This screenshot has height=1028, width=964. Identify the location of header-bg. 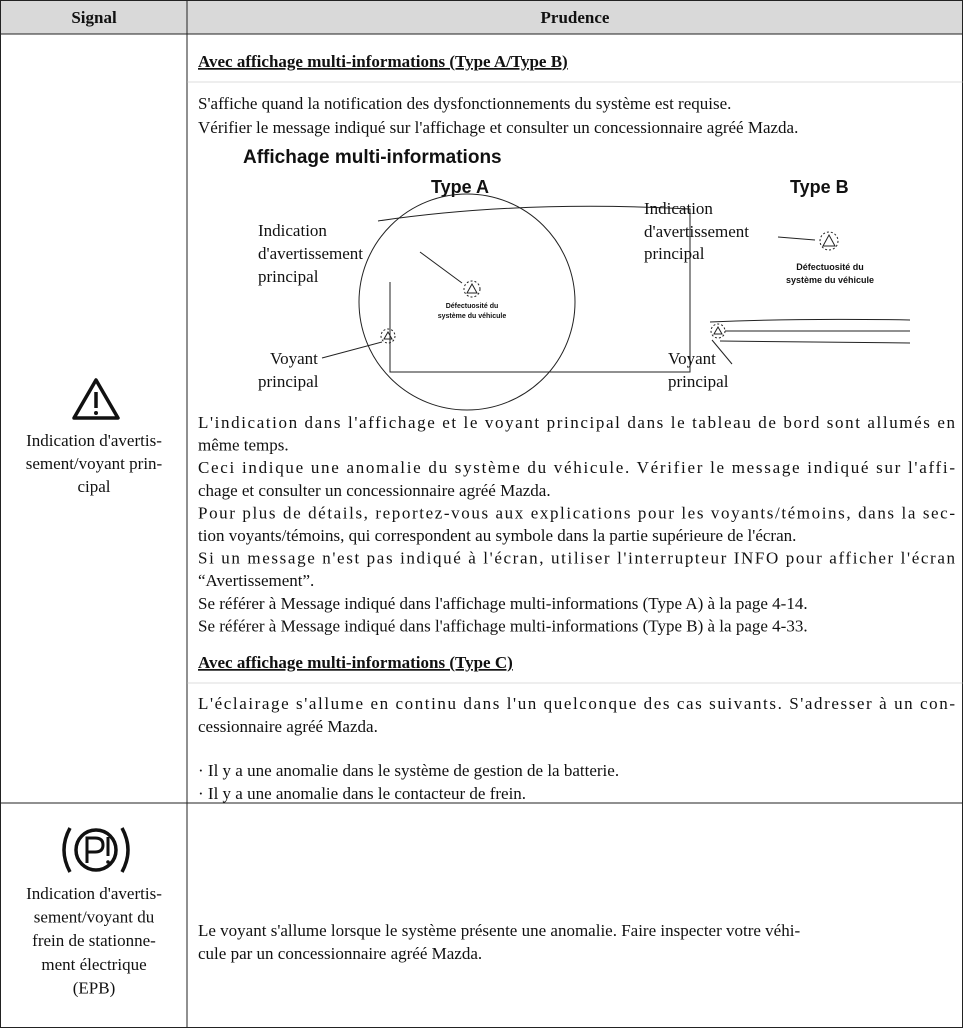
(481, 17).